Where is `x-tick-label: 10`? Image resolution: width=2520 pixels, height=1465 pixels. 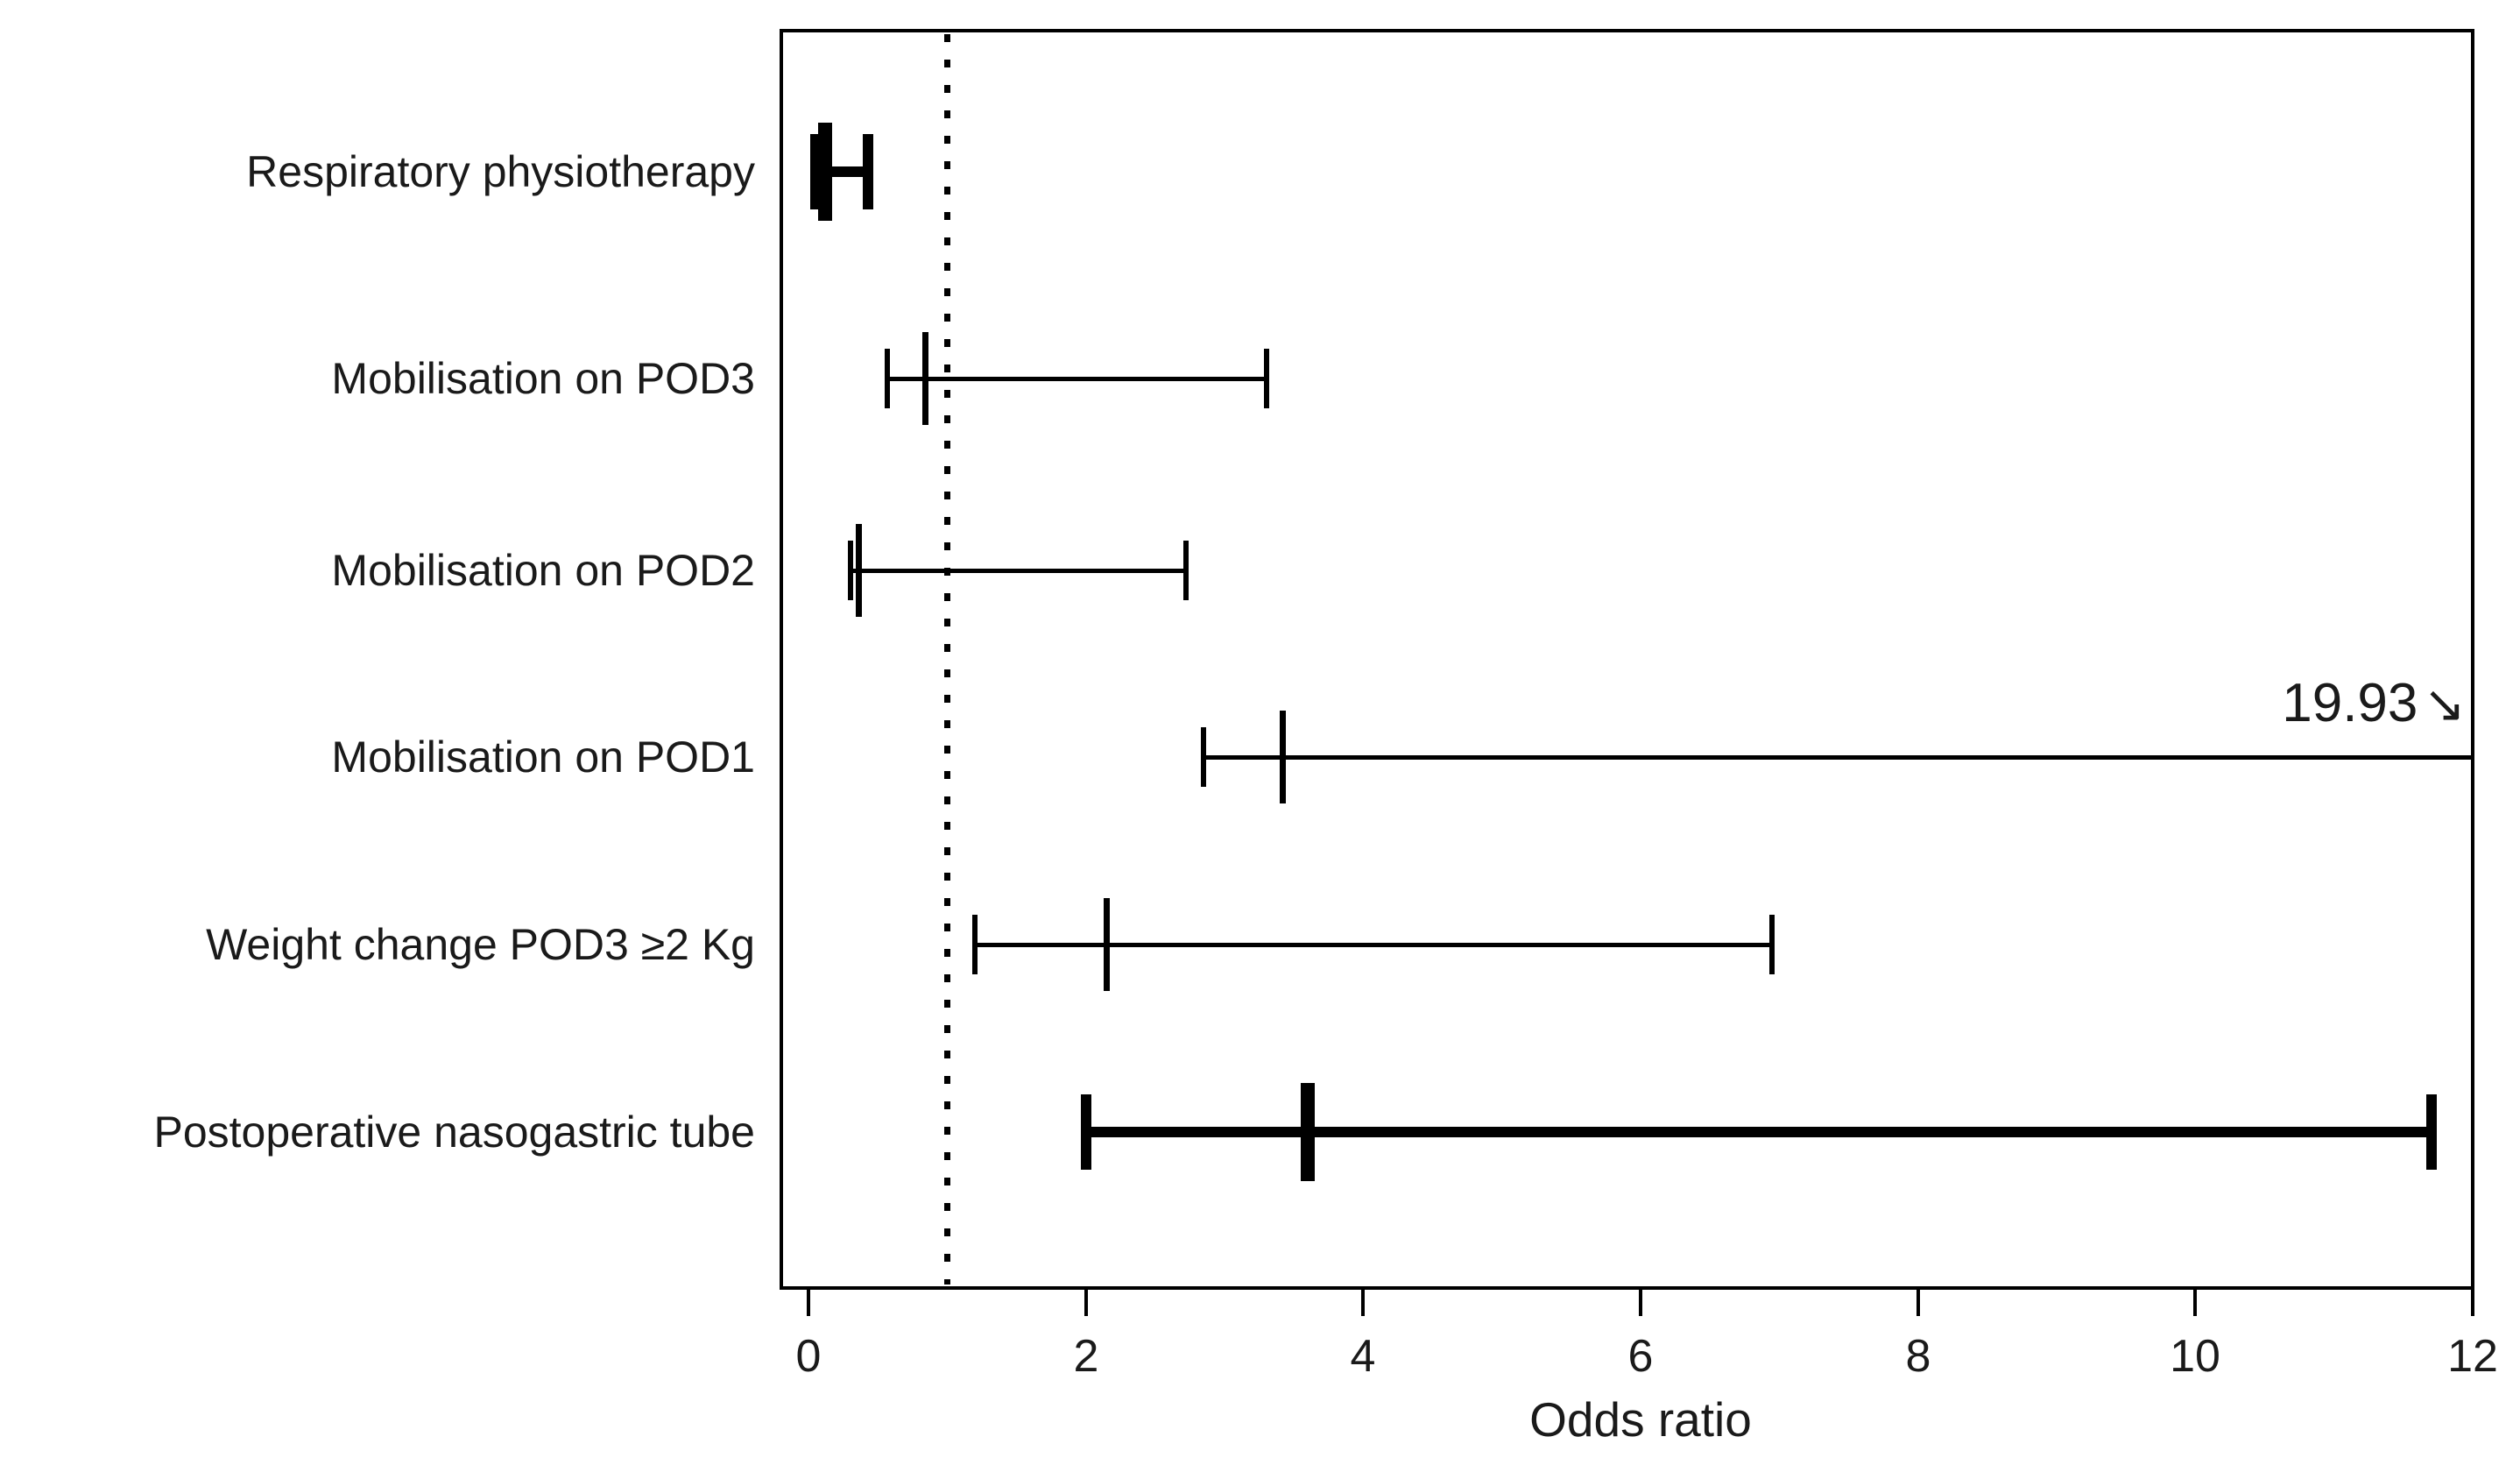 x-tick-label: 10 is located at coordinates (2195, 1357).